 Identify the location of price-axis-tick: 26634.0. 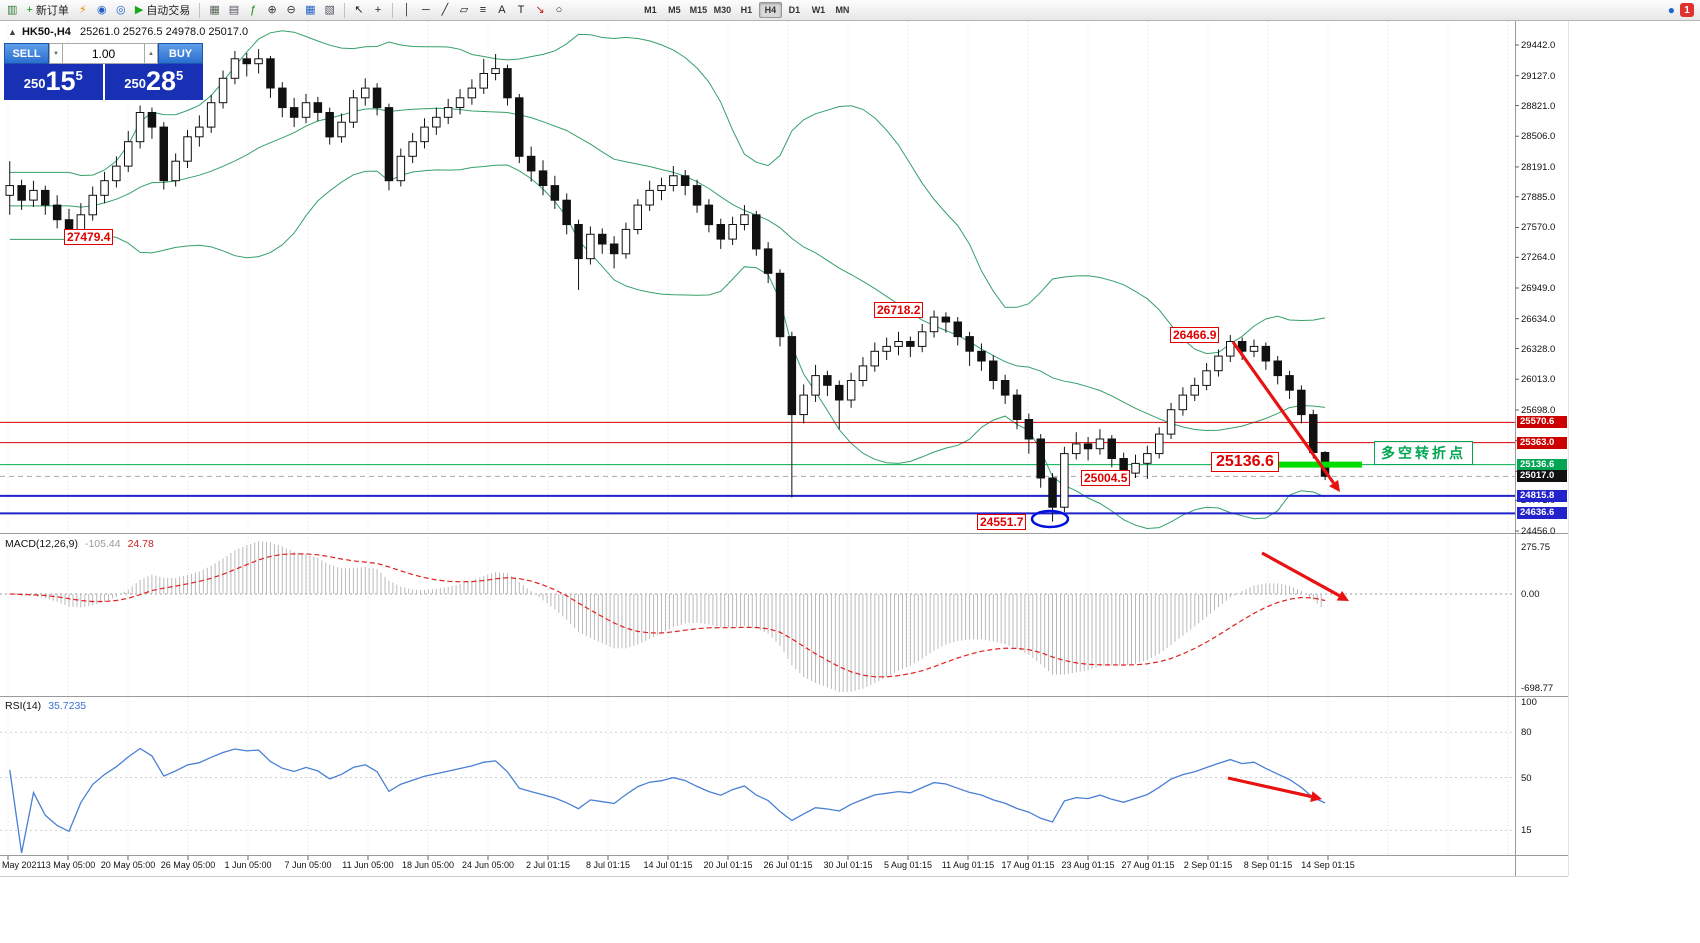
(1538, 319).